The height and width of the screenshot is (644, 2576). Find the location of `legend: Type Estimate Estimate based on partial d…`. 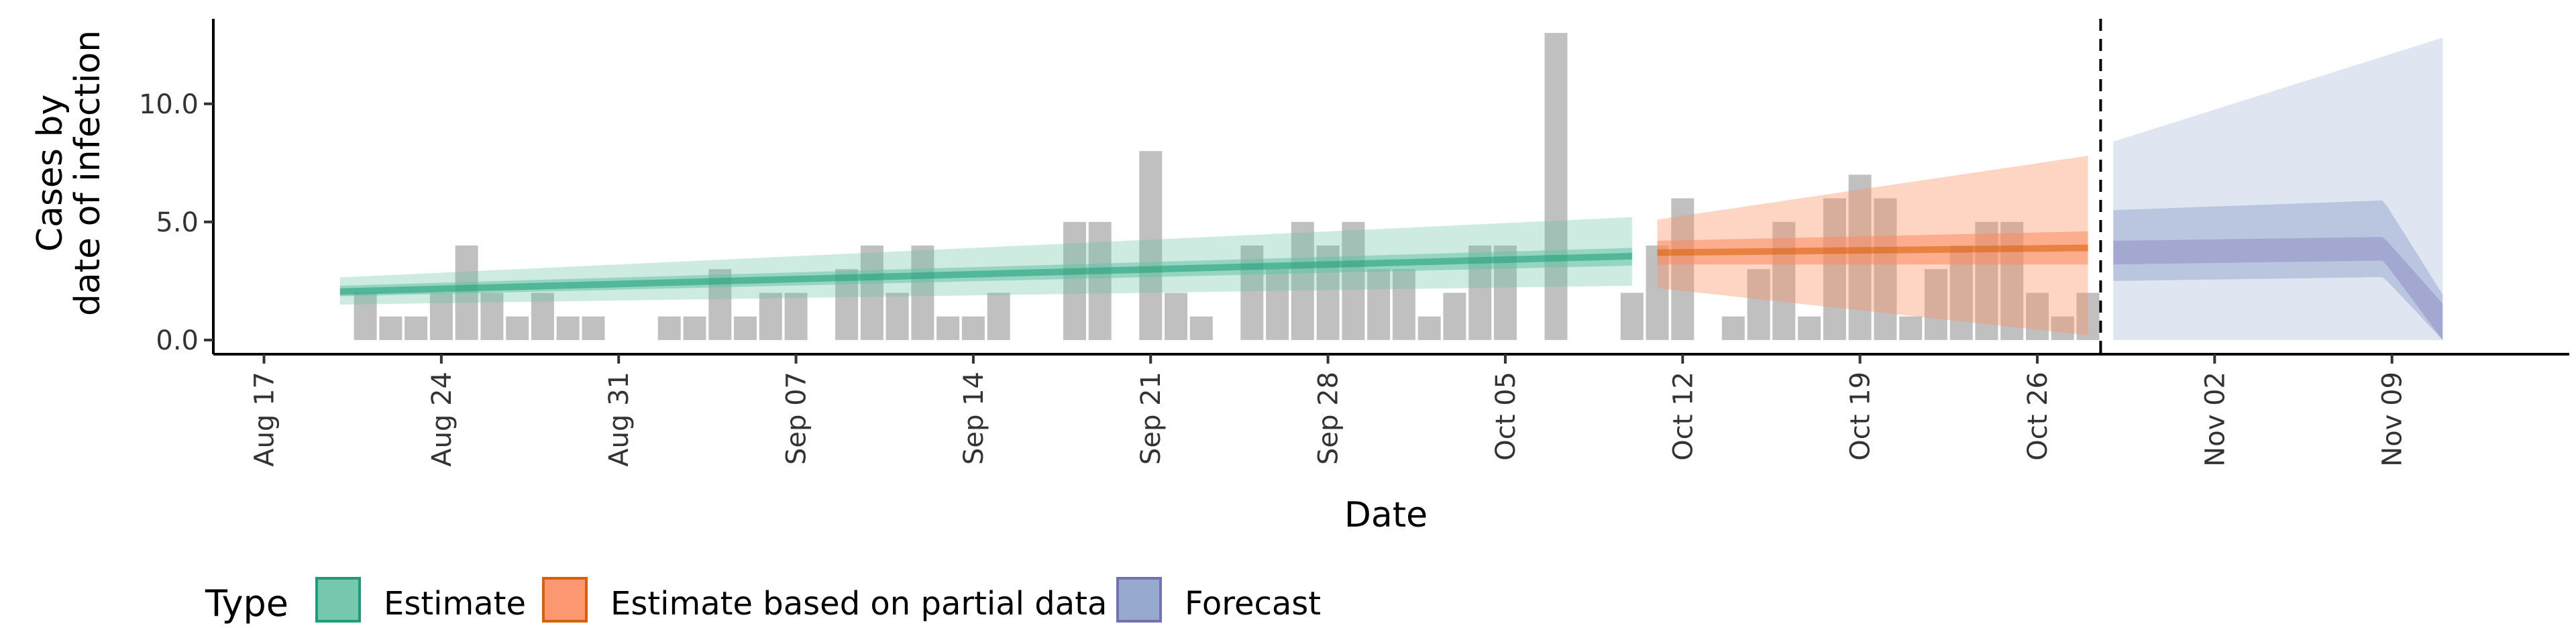

legend: Type Estimate Estimate based on partial d… is located at coordinates (763, 601).